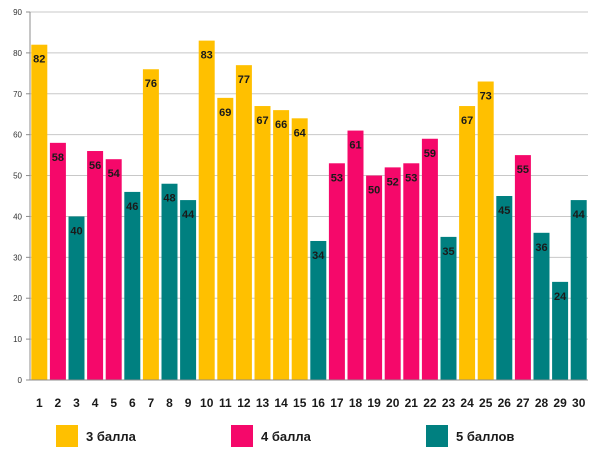 This screenshot has width=592, height=454. Describe the element at coordinates (560, 297) in the screenshot. I see `data-label: 24` at that location.